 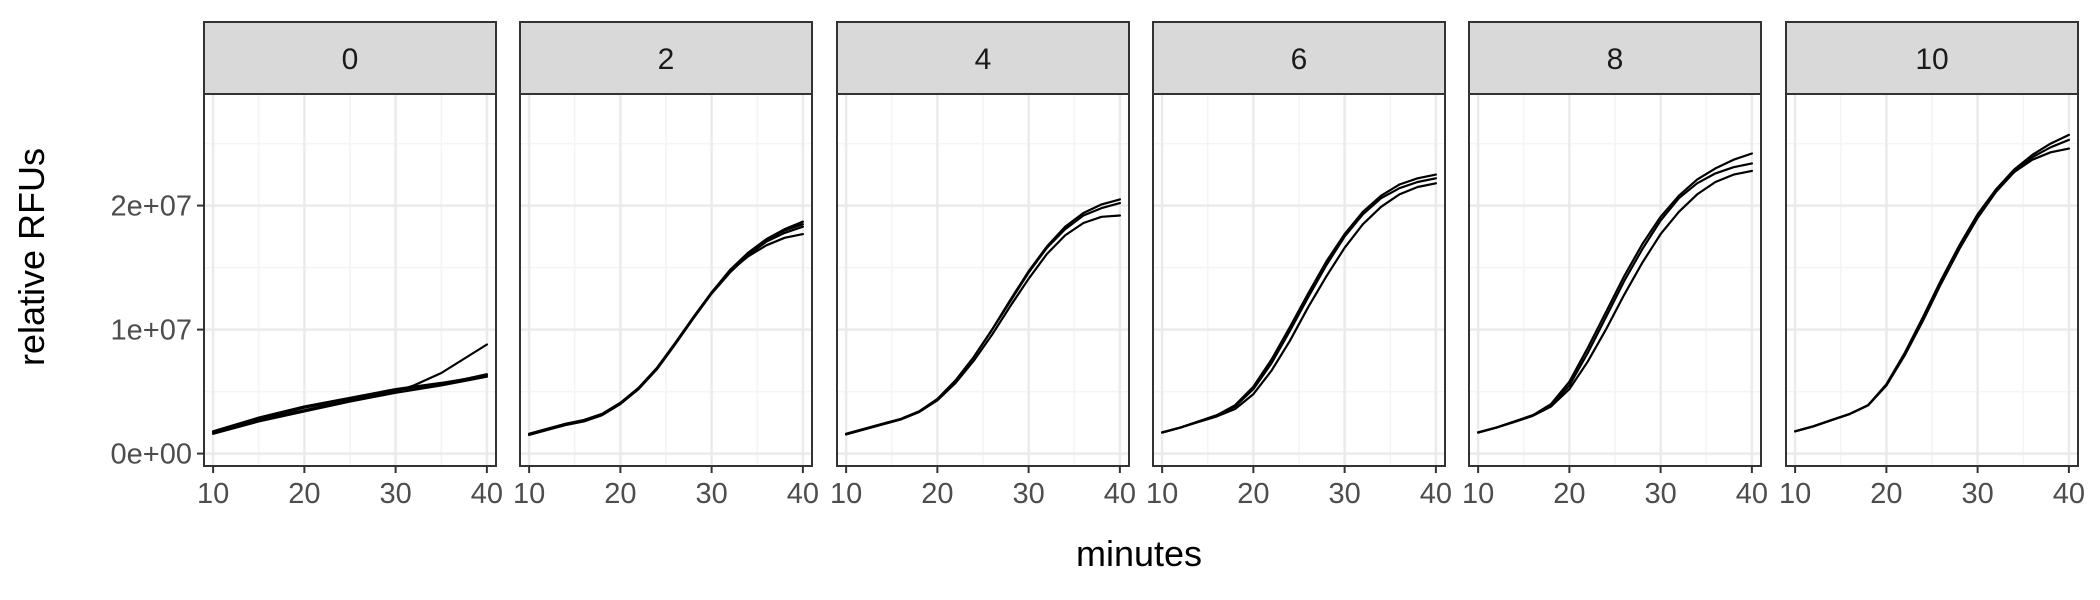 I want to click on facet-panel-8: 8 10 20 30 40, so click(x=1615, y=265).